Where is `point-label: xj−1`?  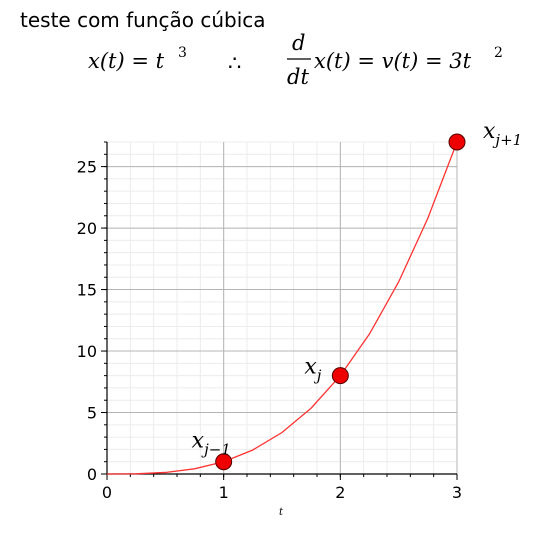
point-label: xj−1 is located at coordinates (211, 444).